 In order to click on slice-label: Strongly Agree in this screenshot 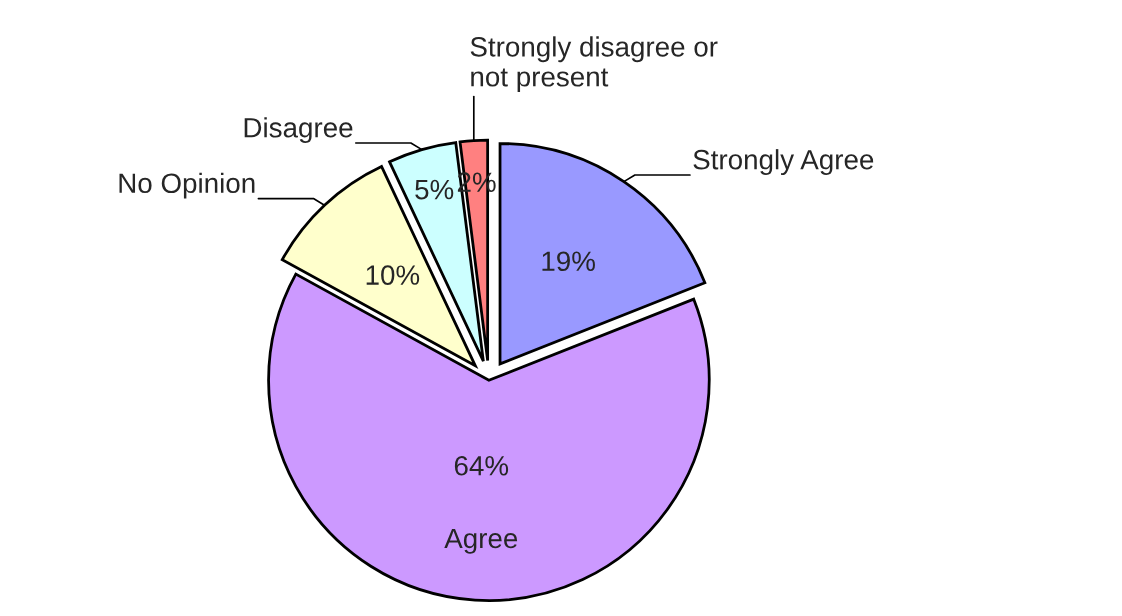, I will do `click(783, 162)`.